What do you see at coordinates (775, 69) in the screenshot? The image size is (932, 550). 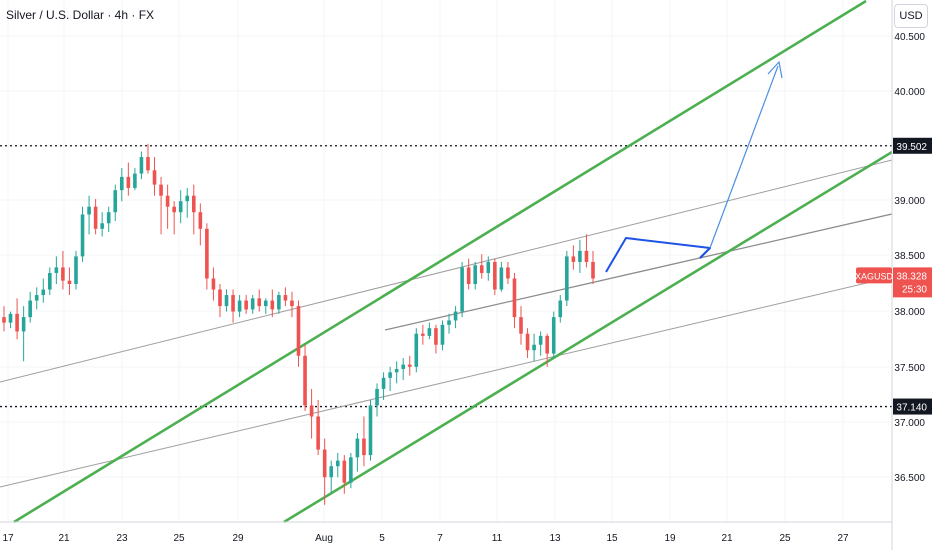 I see `projection-rally-arrowhead` at bounding box center [775, 69].